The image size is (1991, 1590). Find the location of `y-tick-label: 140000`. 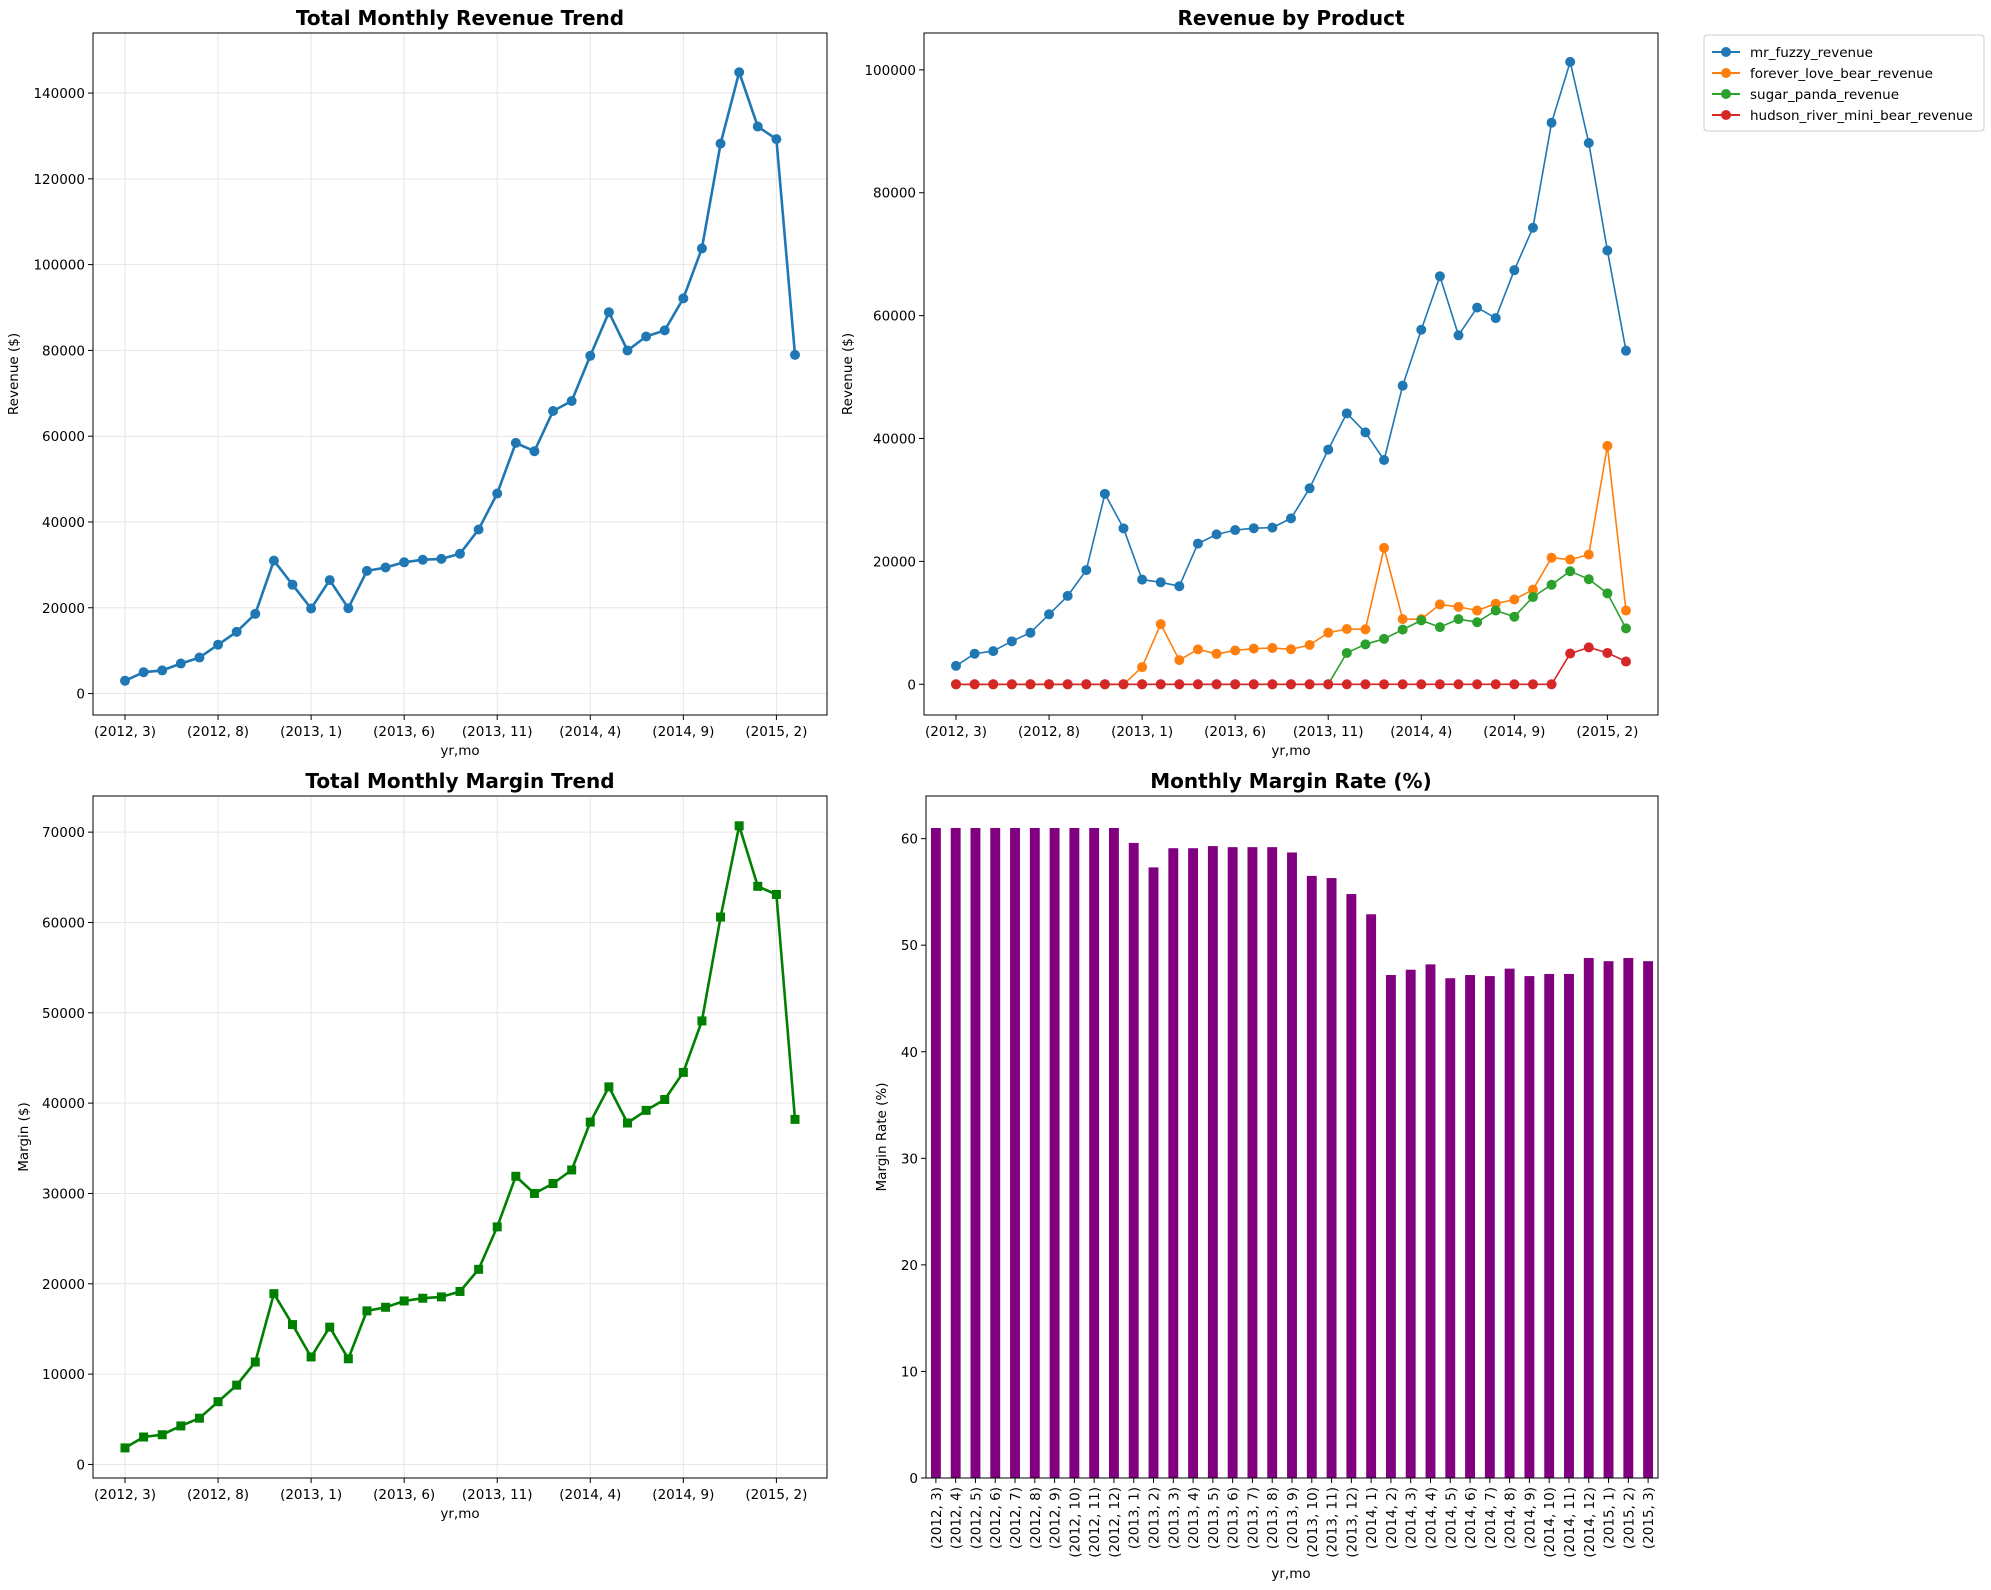

y-tick-label: 140000 is located at coordinates (59, 94).